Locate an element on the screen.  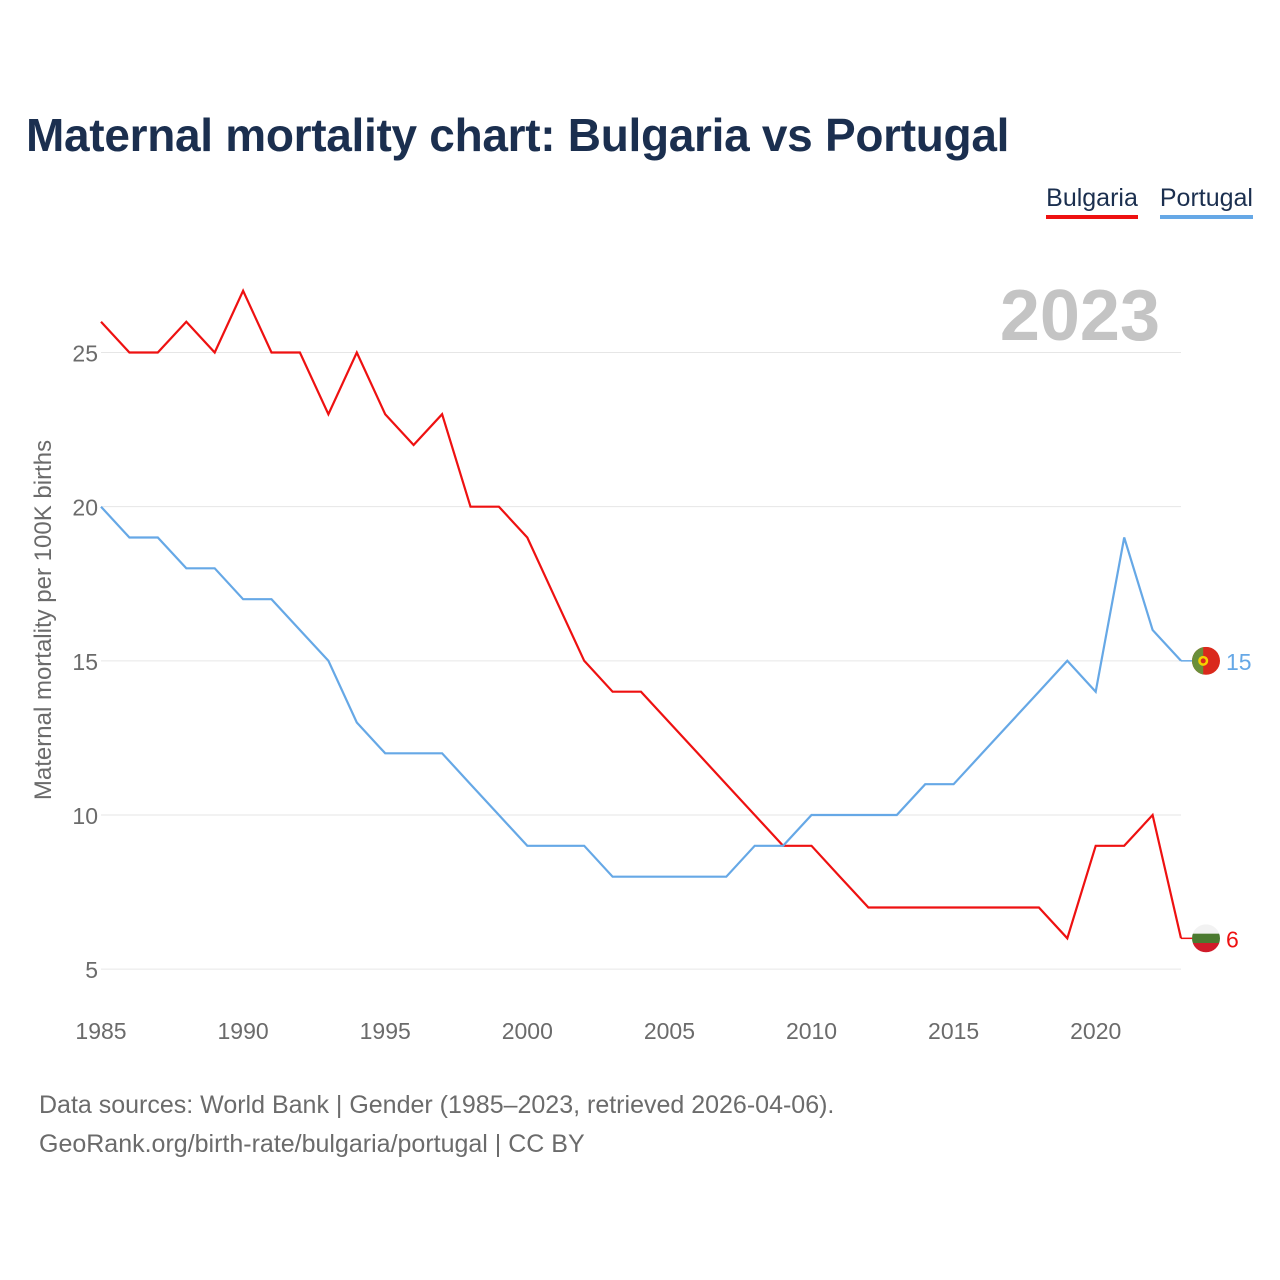
legend-item-portugal: Portugal is located at coordinates (1206, 201).